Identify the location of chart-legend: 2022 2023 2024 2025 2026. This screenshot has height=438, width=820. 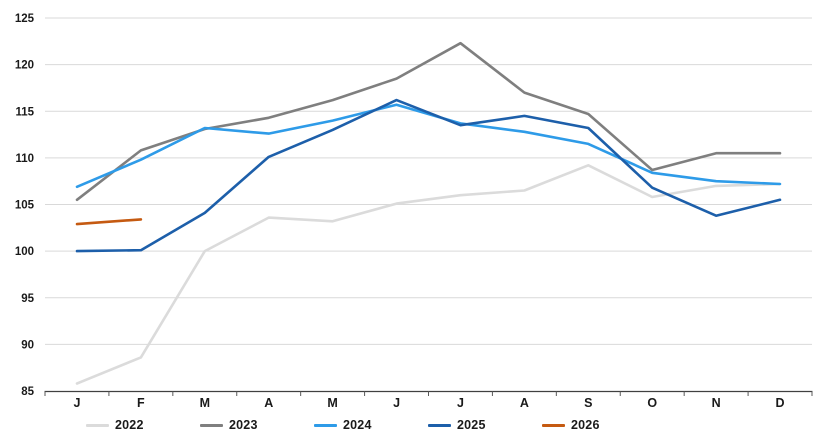
(410, 425).